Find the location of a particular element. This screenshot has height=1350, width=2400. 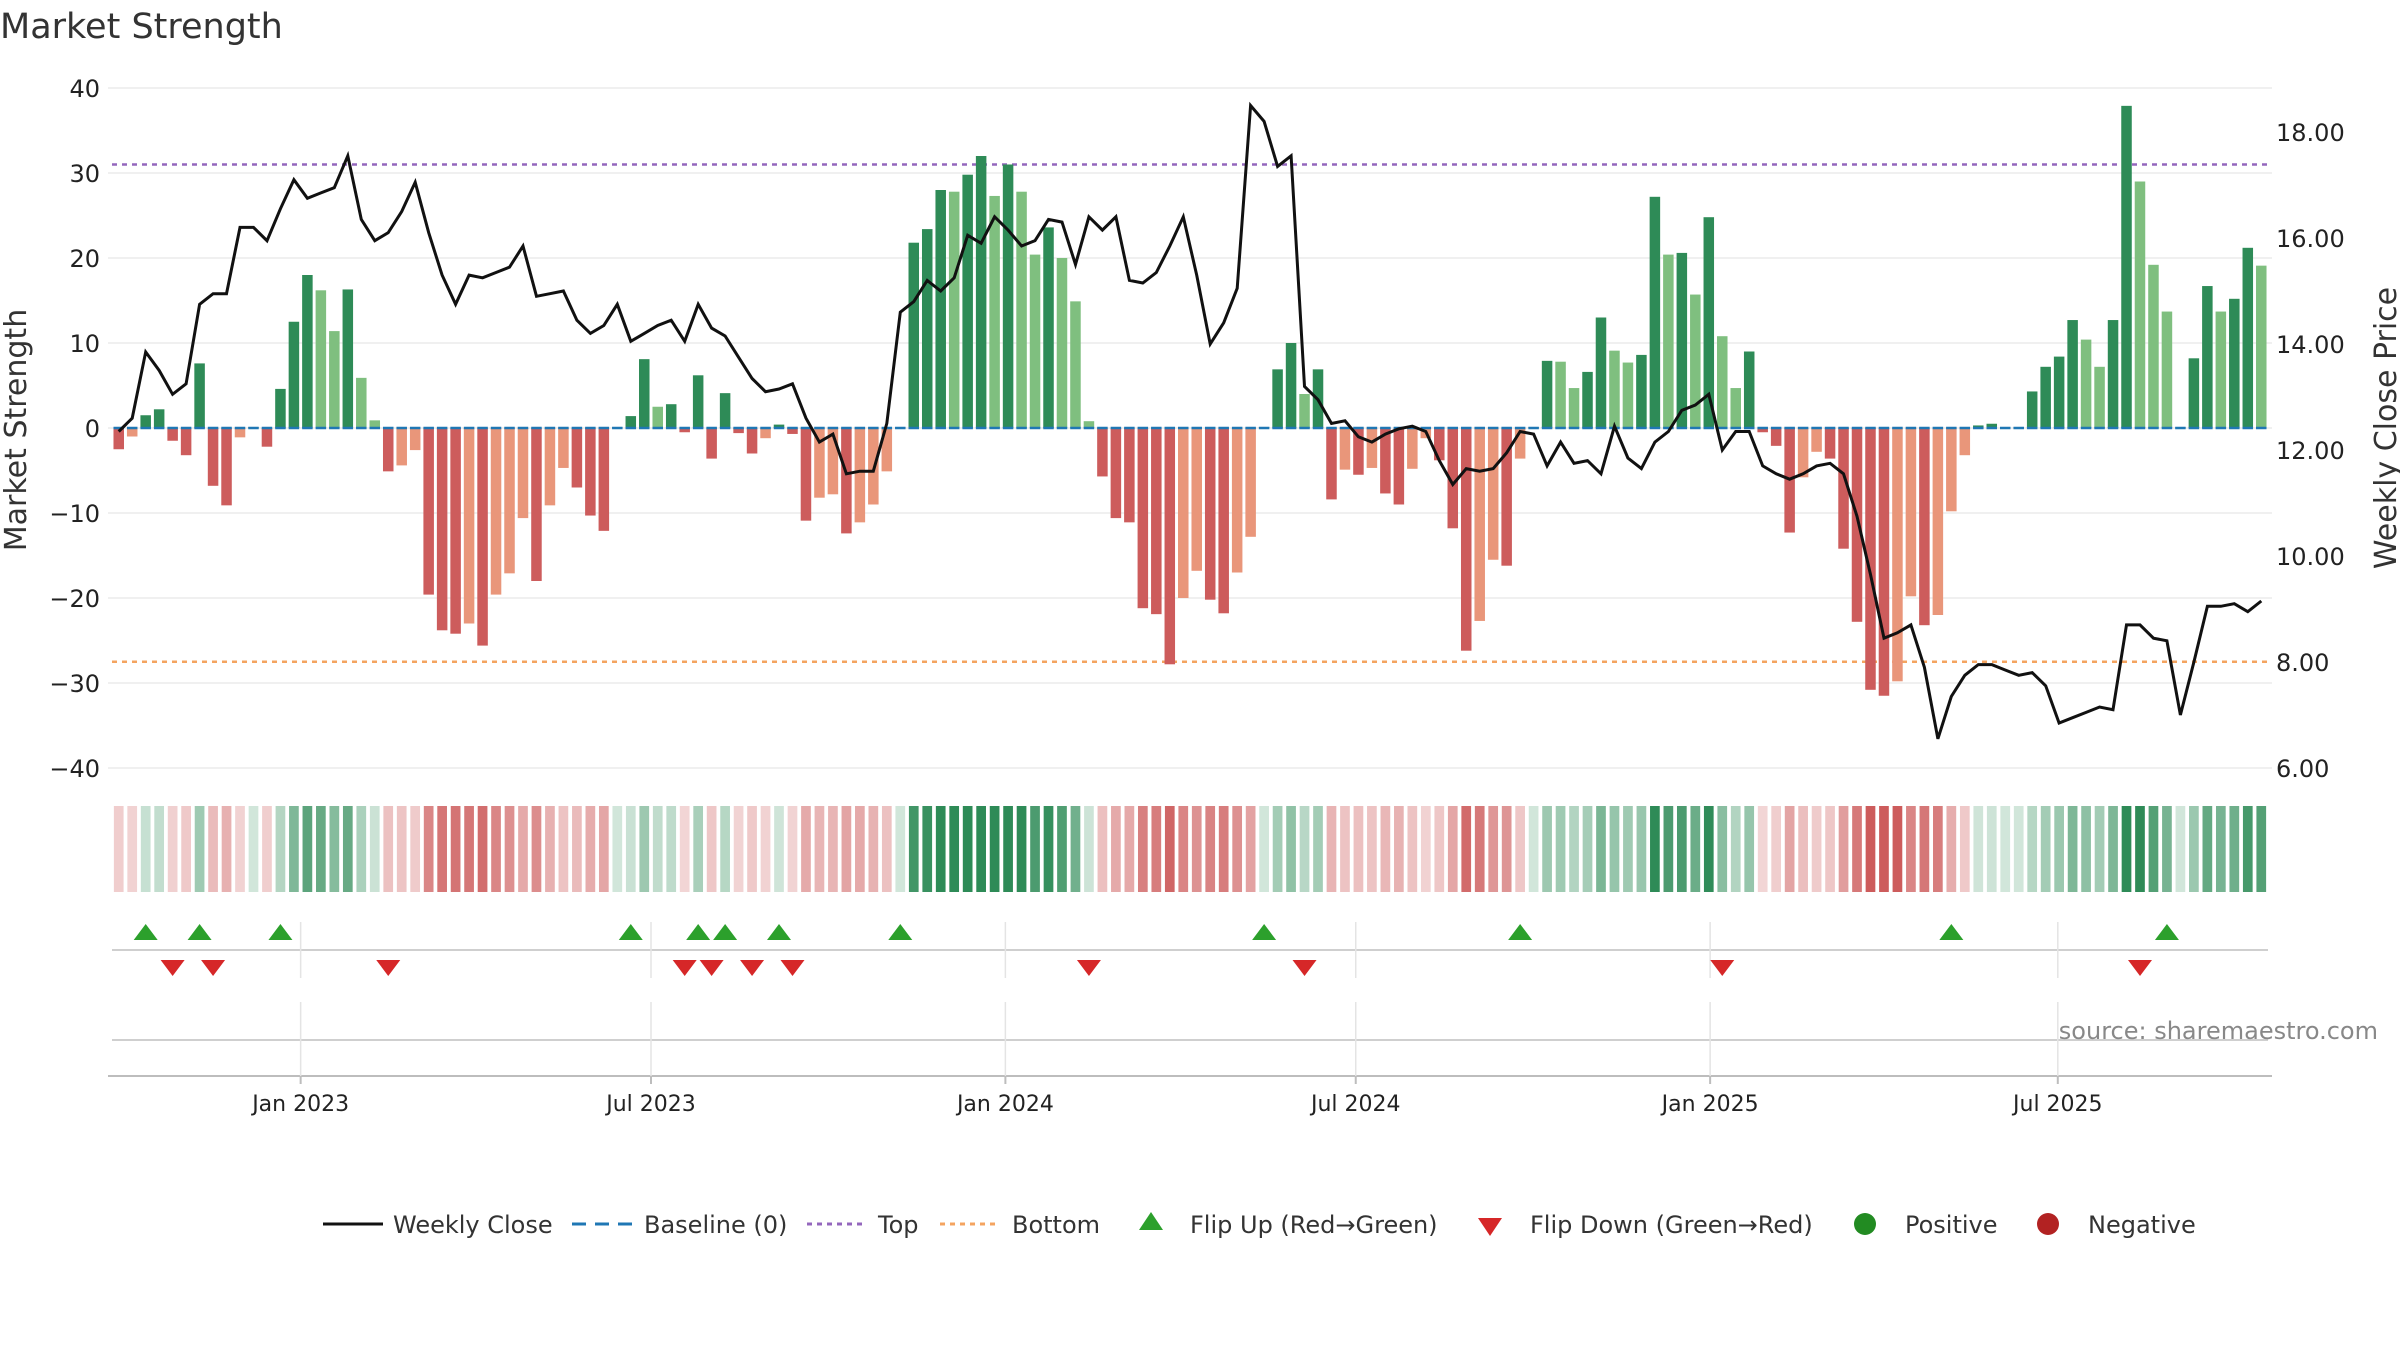

legend-flip-down-swatch is located at coordinates (1490, 1227).